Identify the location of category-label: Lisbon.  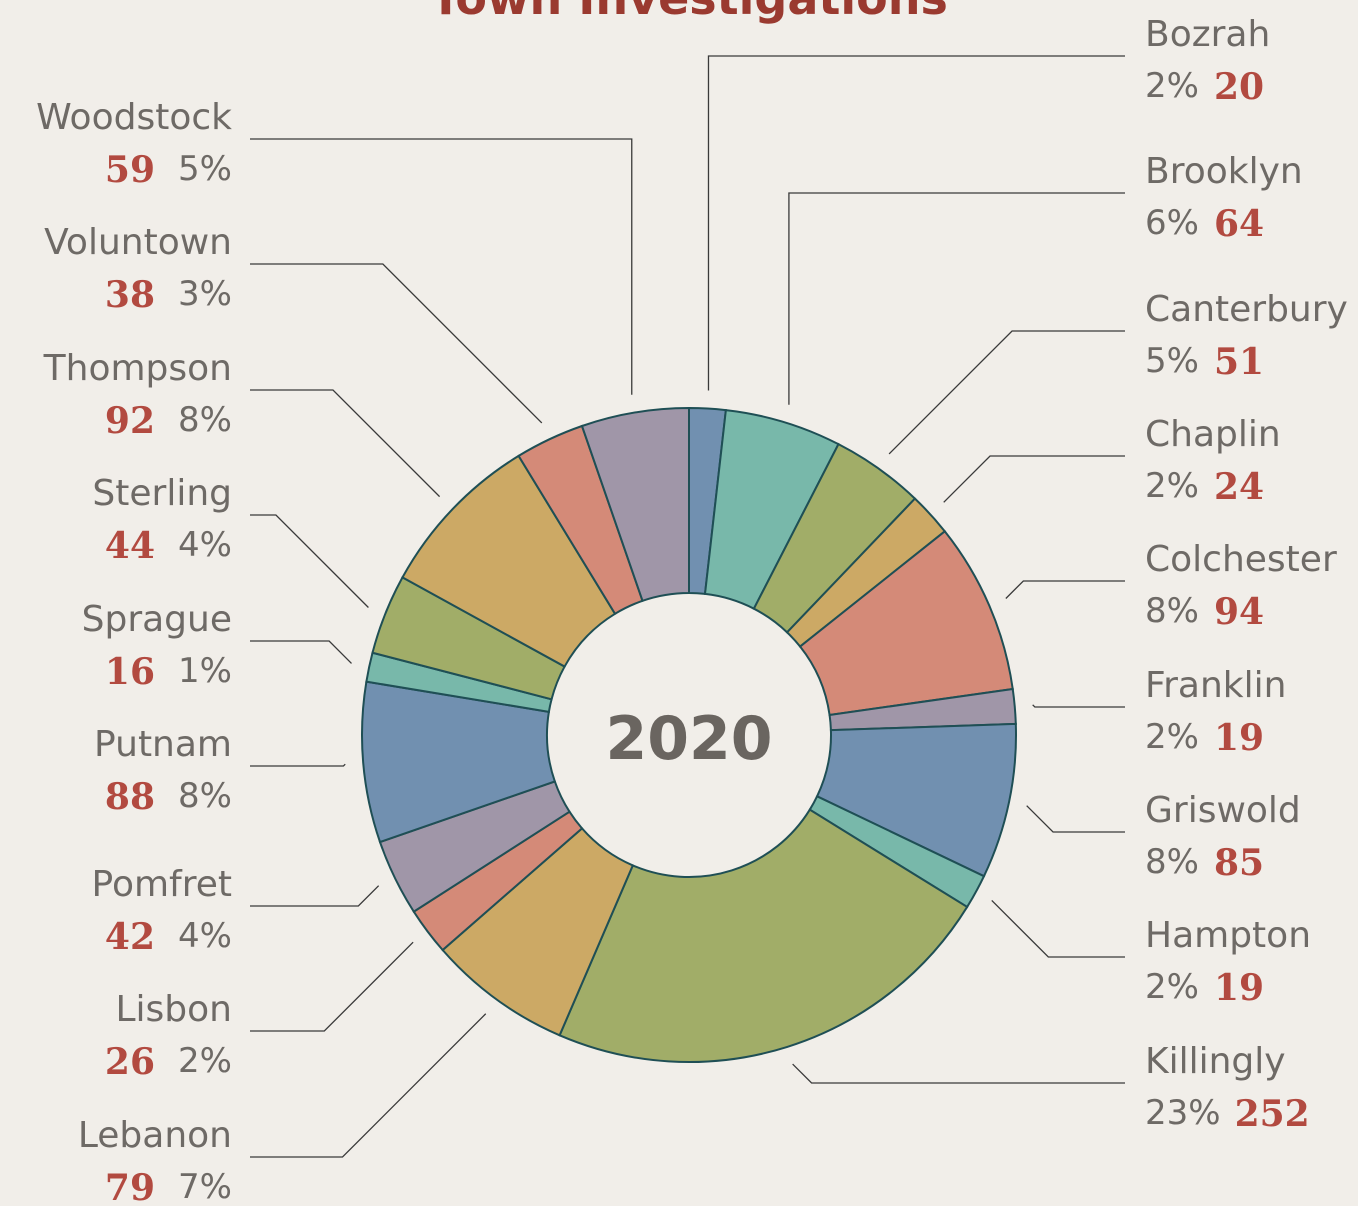
(173, 1009).